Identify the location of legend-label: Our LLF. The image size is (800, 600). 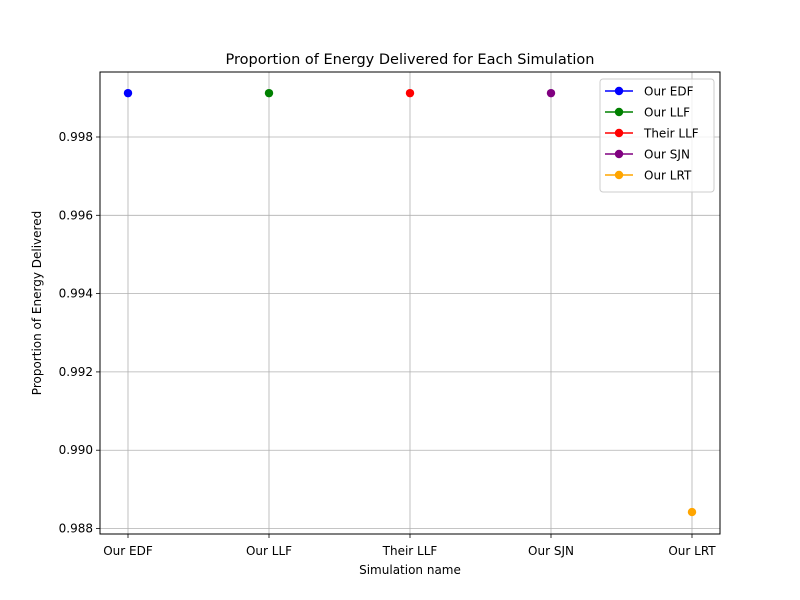
(667, 113).